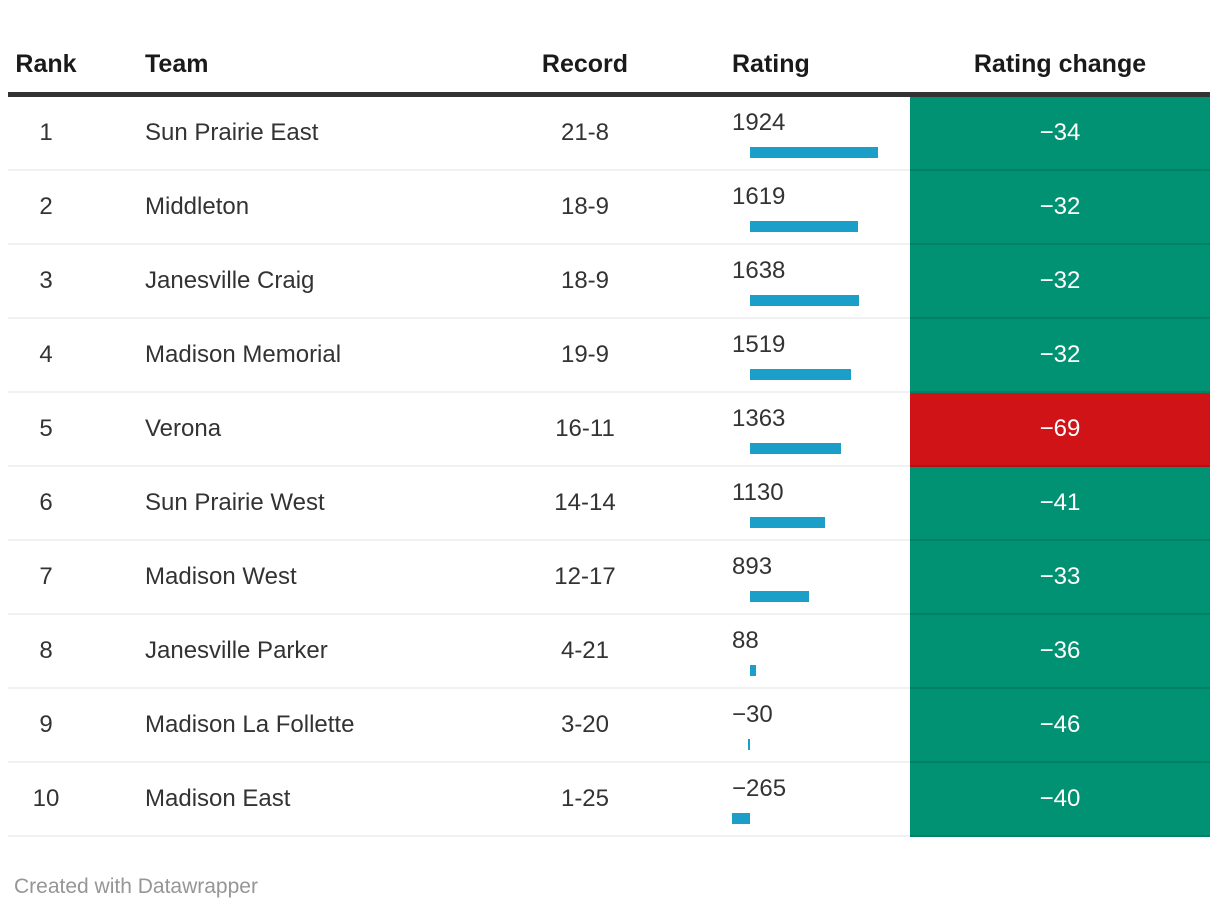  Describe the element at coordinates (302, 504) in the screenshot. I see `team-cell: Sun Prairie West` at that location.